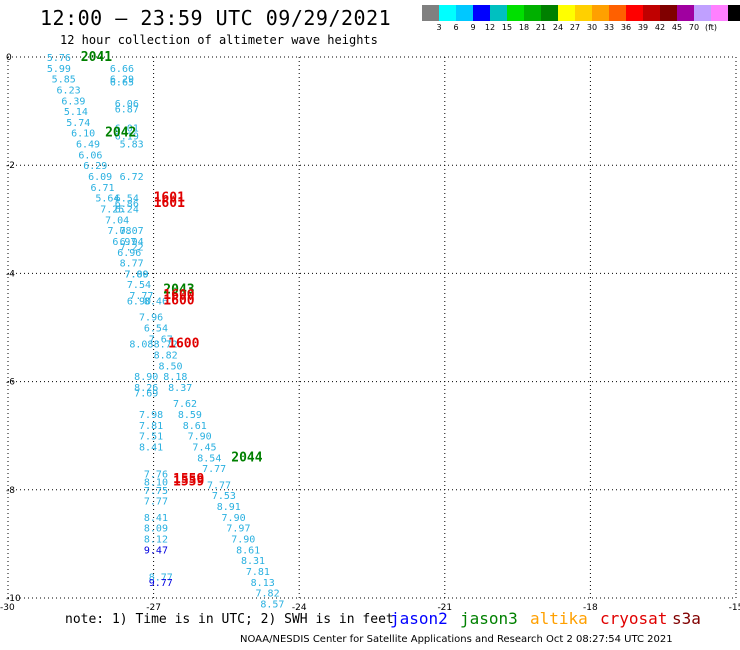 Image resolution: width=740 pixels, height=650 pixels. Describe the element at coordinates (127, 204) in the screenshot. I see `wave-height-label: 6.86` at that location.